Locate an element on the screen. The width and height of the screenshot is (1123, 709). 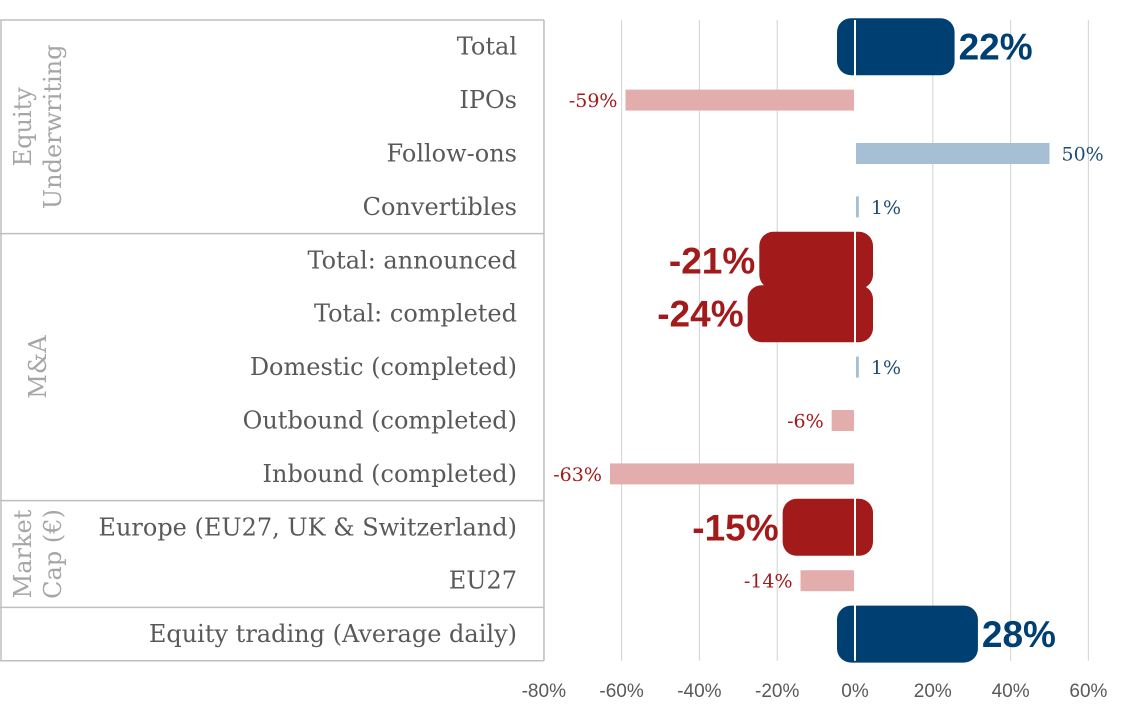
group-label-line: Equity is located at coordinates (23, 127).